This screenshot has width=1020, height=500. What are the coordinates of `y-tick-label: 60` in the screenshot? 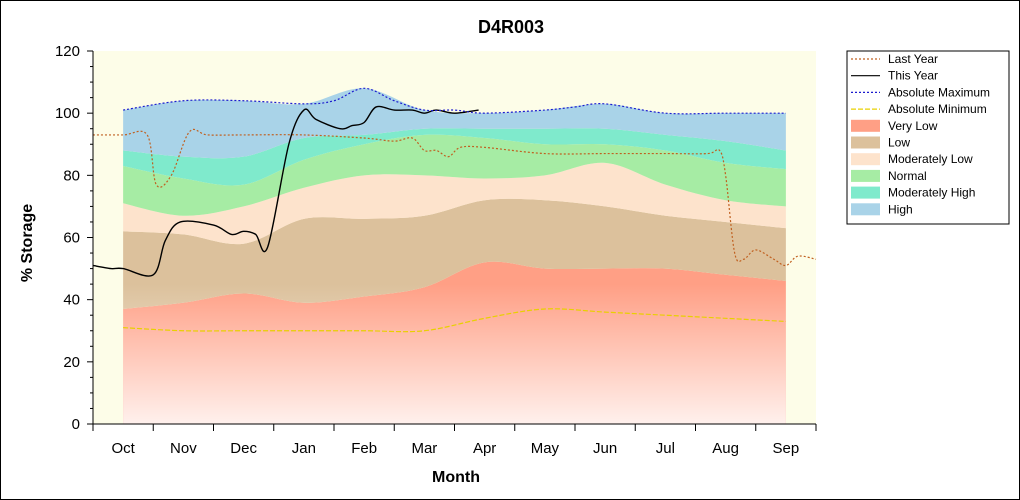 It's located at (71, 238).